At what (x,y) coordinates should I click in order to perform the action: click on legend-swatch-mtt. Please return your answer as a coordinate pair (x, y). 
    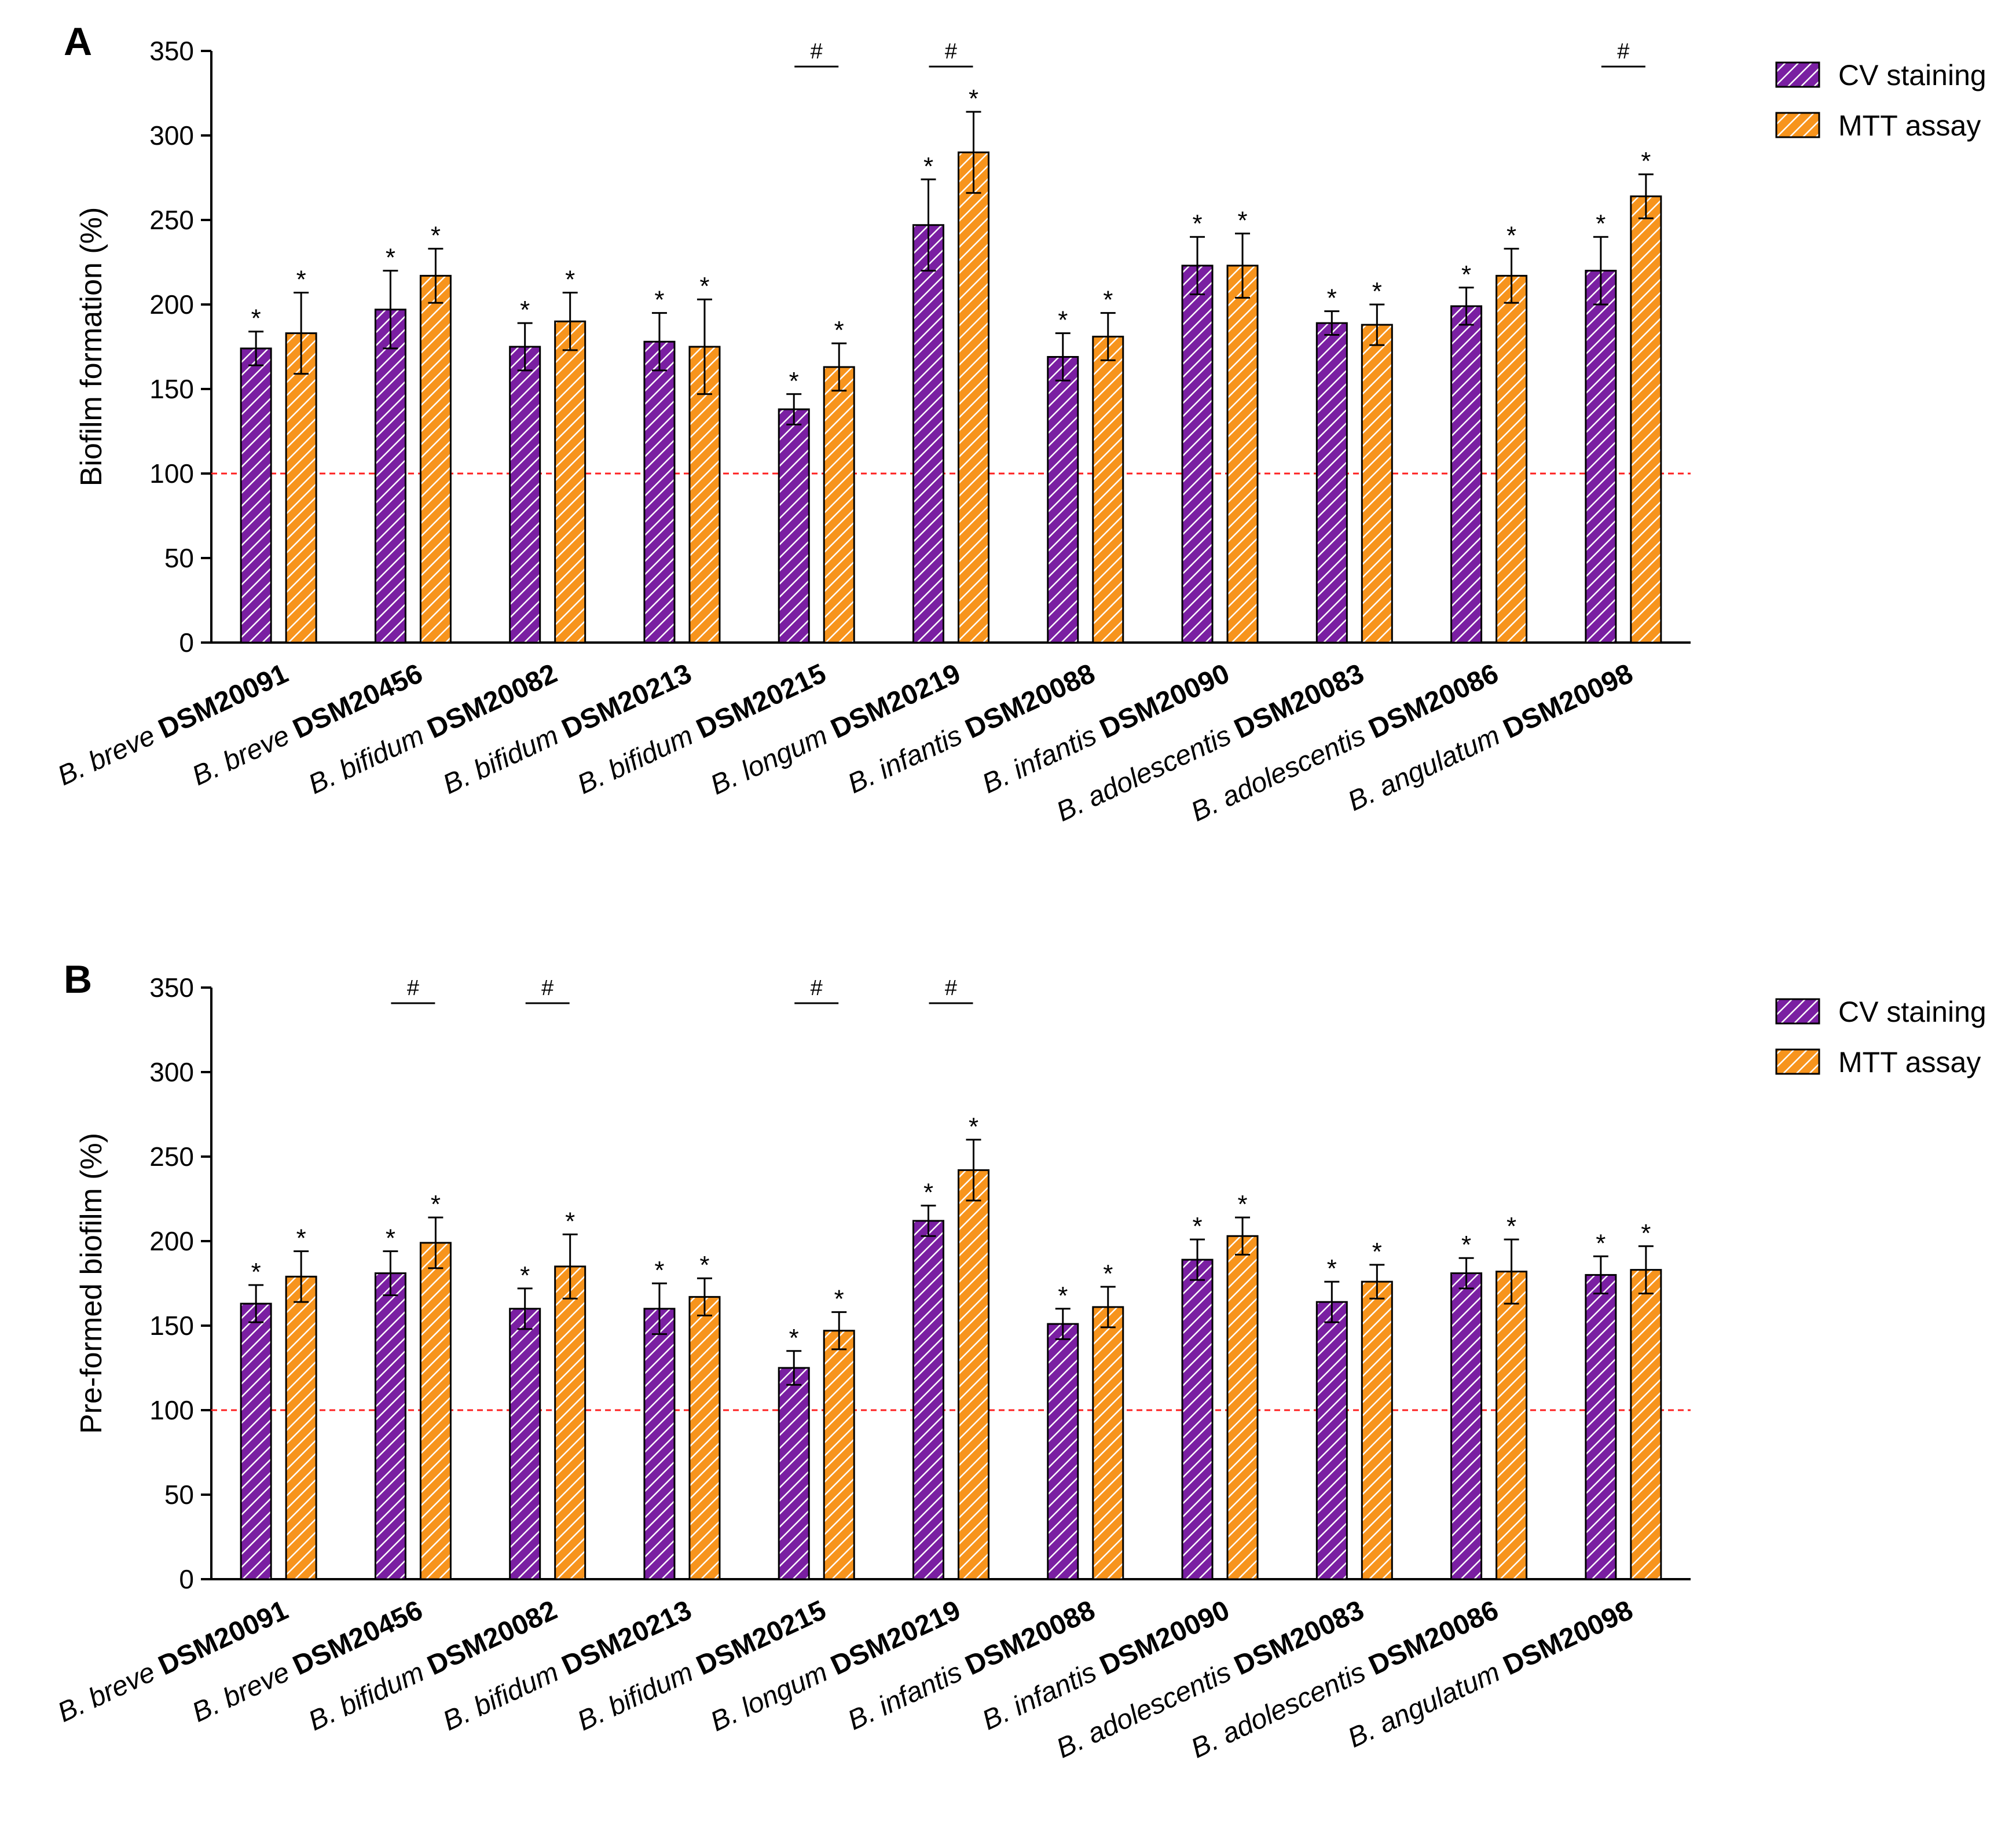
    Looking at the image, I should click on (1797, 125).